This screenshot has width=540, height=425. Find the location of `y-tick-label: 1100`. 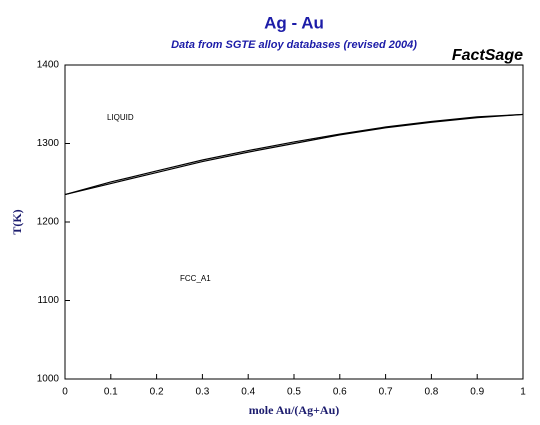

y-tick-label: 1100 is located at coordinates (48, 300).